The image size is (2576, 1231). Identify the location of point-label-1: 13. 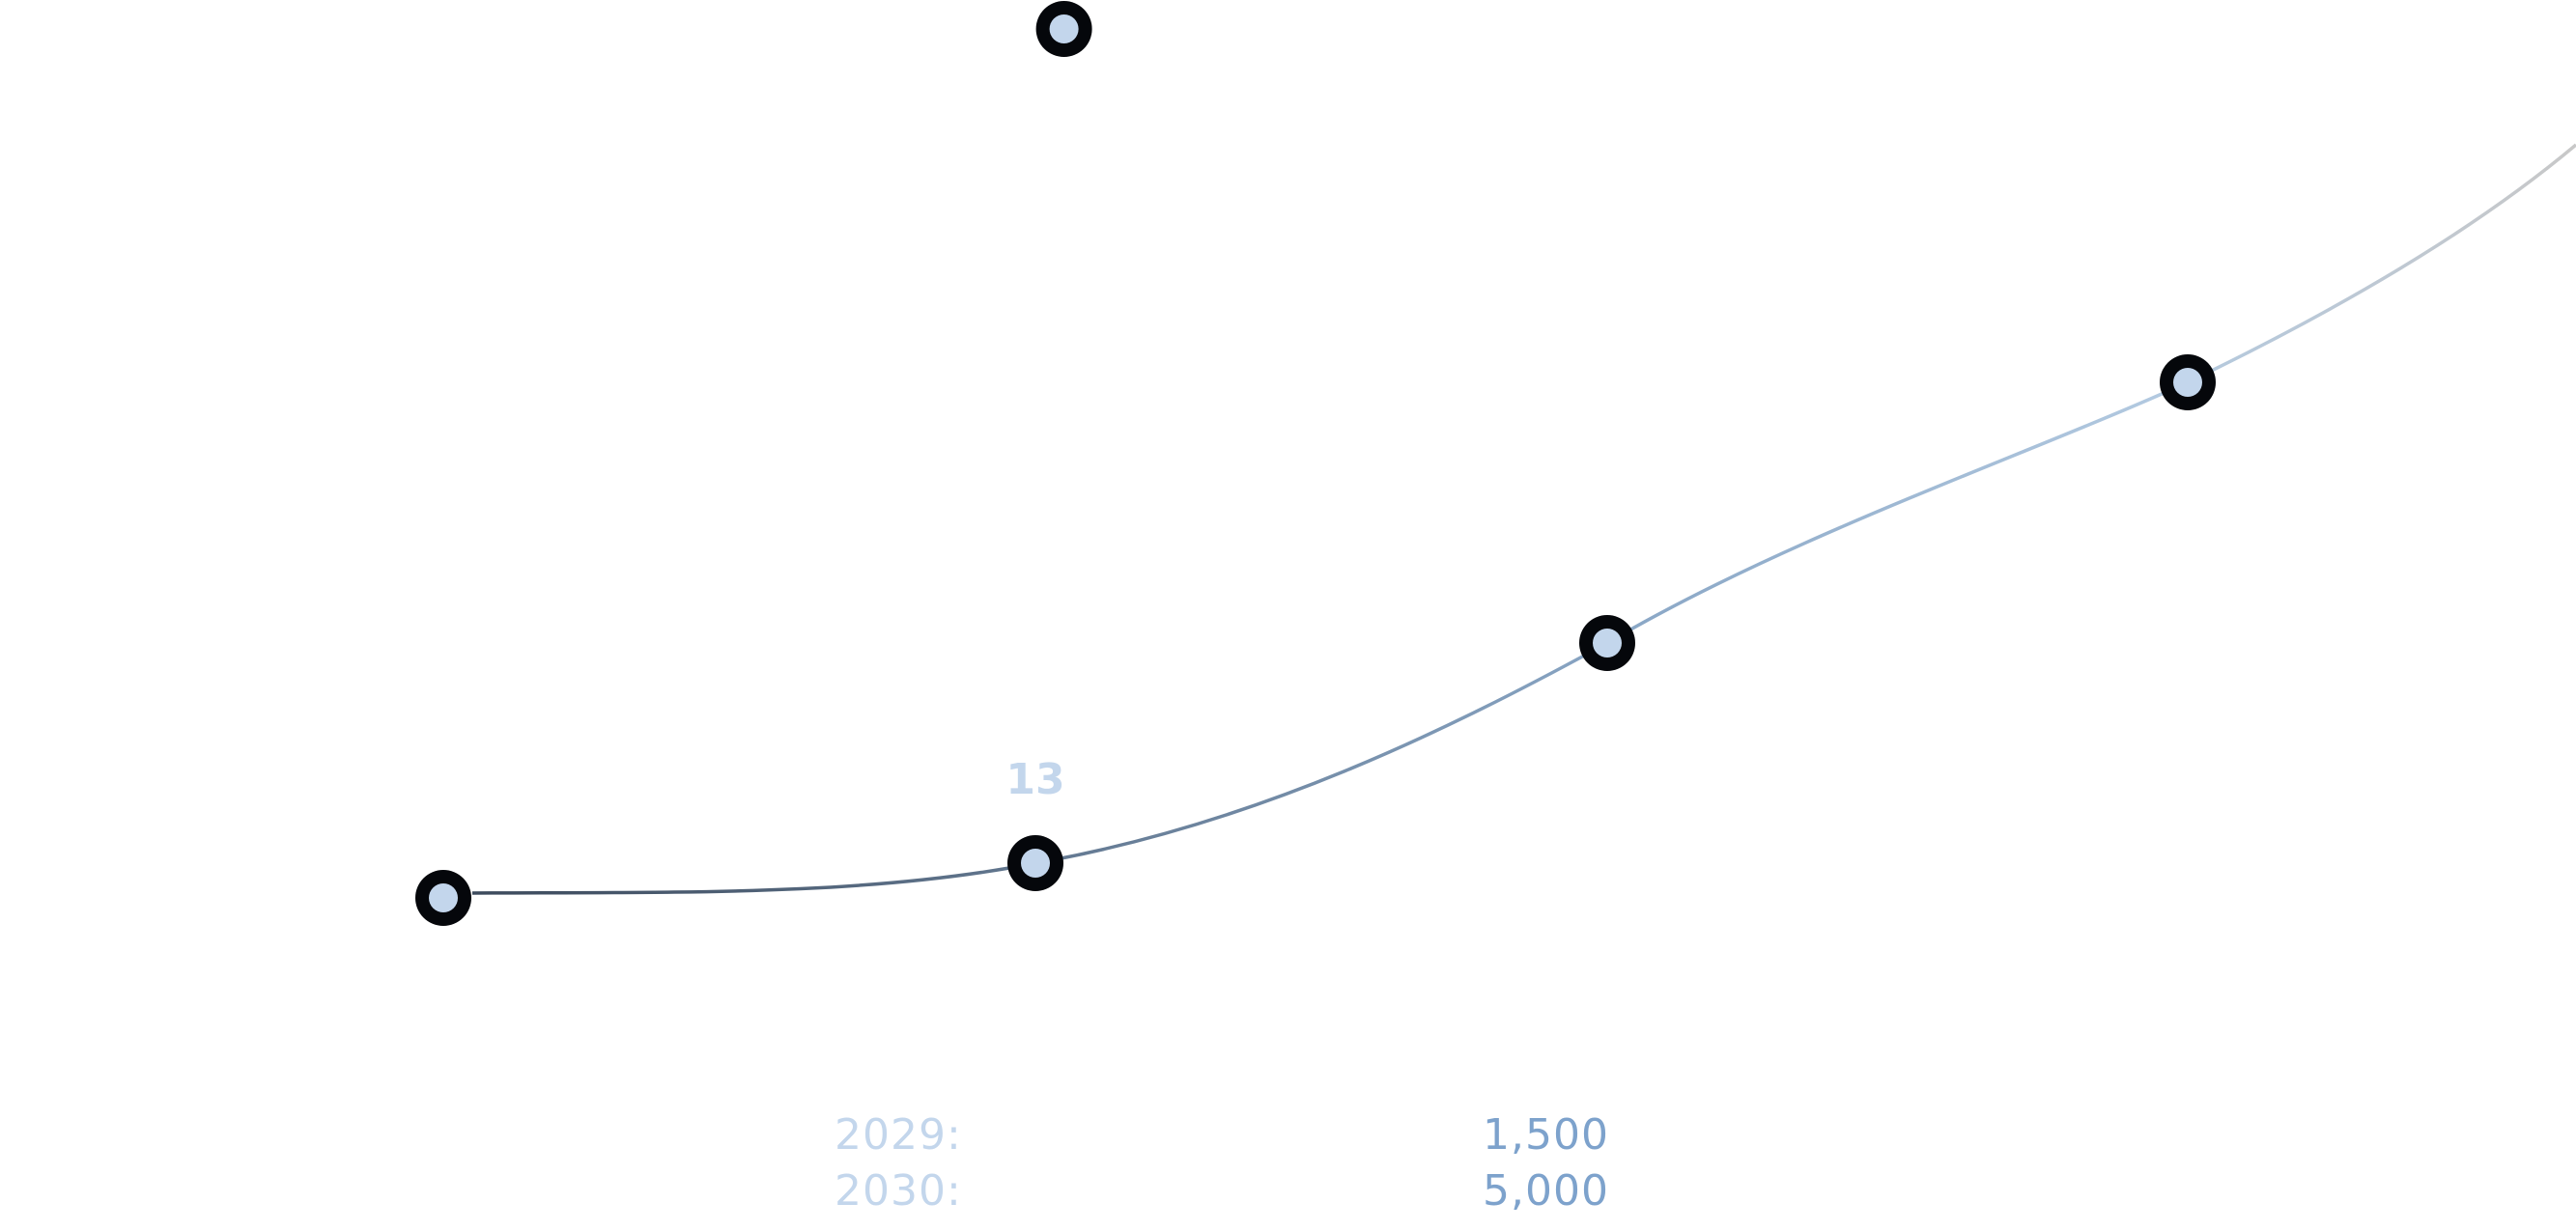
(1034, 779).